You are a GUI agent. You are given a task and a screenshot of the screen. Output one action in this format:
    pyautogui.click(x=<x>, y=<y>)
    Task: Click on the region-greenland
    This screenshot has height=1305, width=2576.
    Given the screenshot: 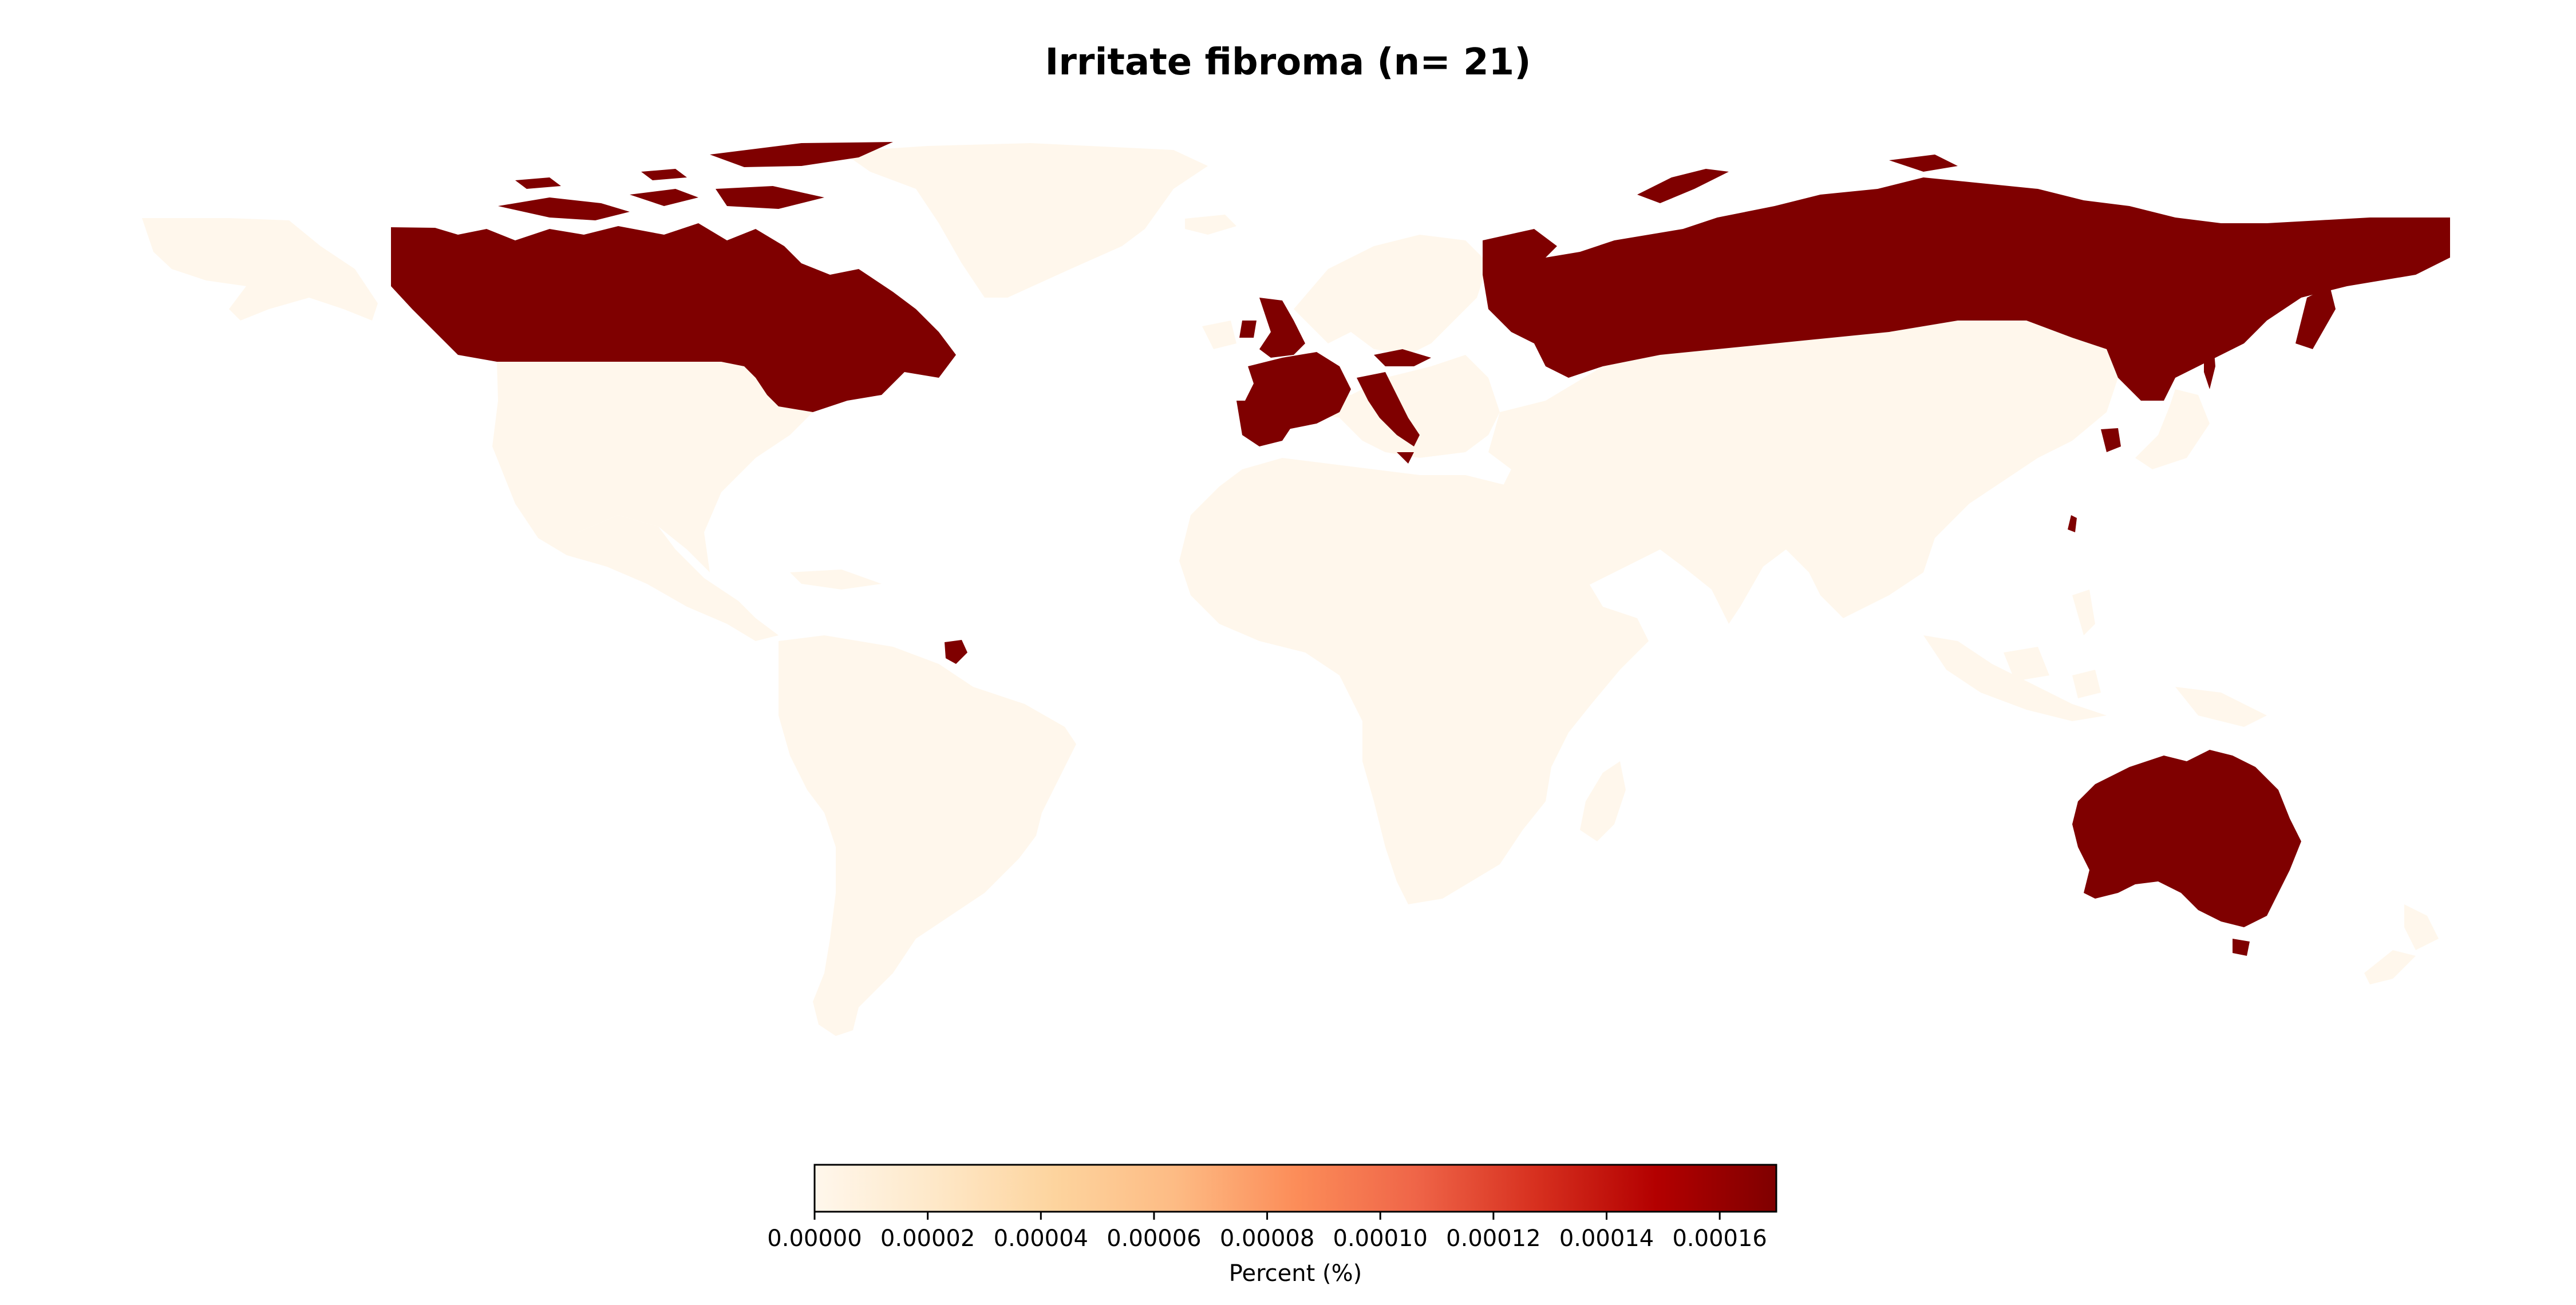 What is the action you would take?
    pyautogui.click(x=1024, y=220)
    